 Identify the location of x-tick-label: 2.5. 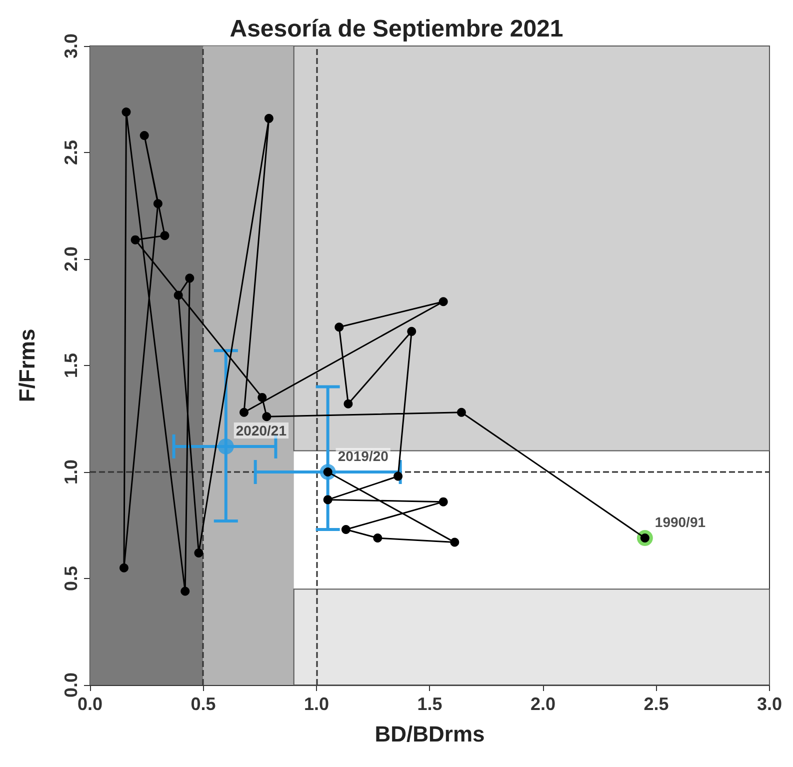
(656, 704).